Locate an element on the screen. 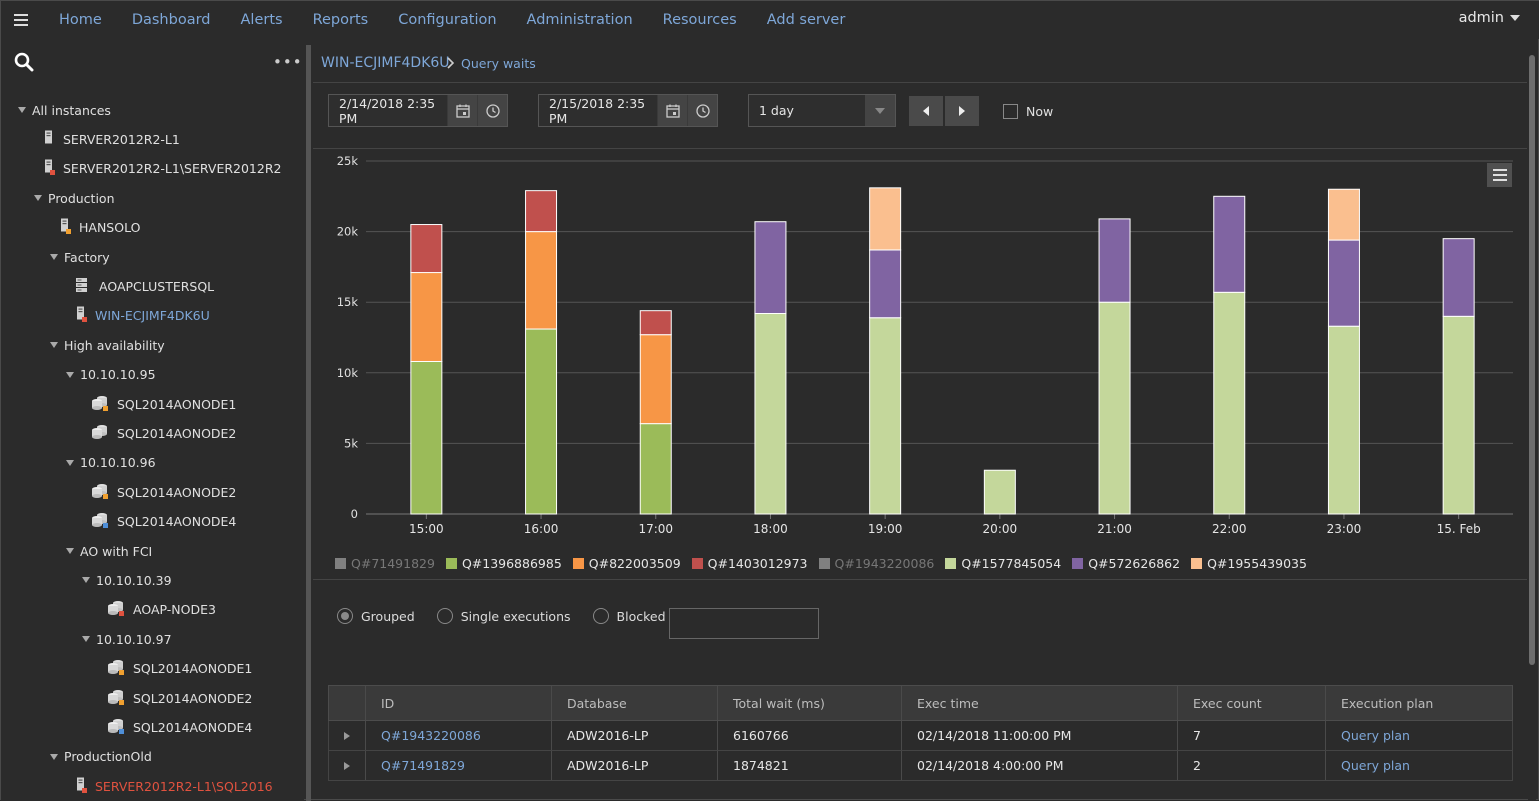 Image resolution: width=1539 pixels, height=801 pixels. tree-item: WIN-ECJIMF4DK6U is located at coordinates (142, 316).